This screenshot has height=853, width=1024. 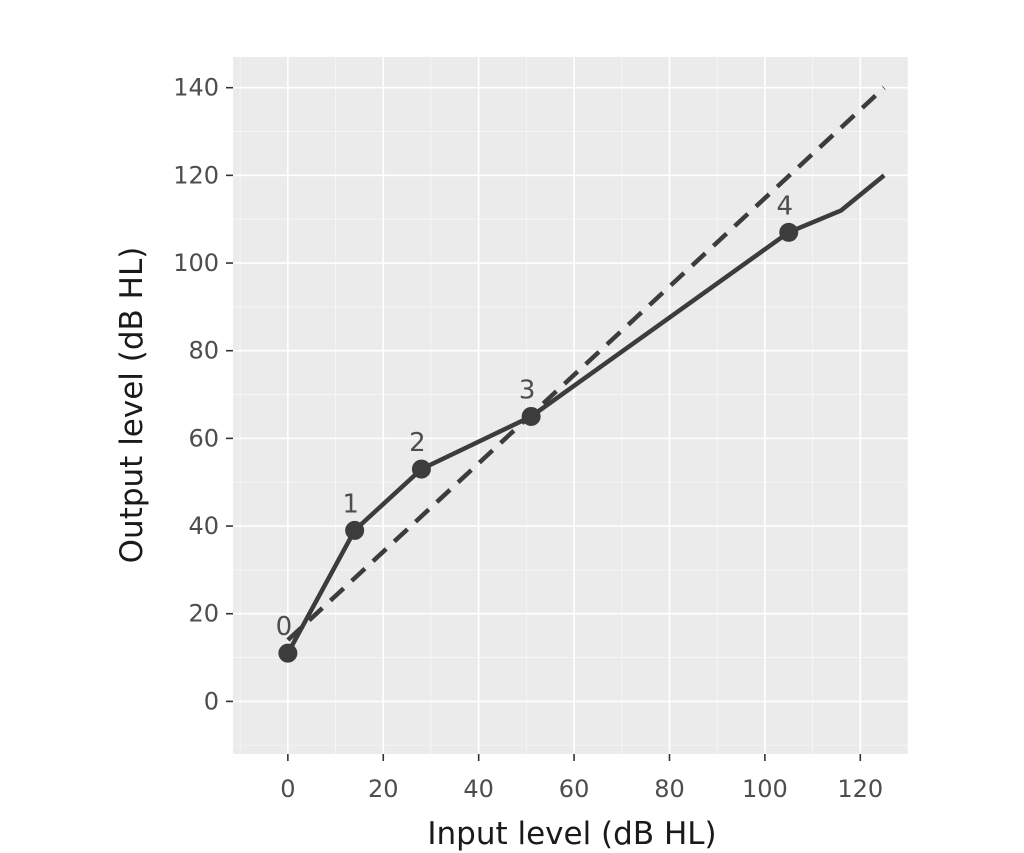 What do you see at coordinates (196, 263) in the screenshot?
I see `y-tick-label: 100` at bounding box center [196, 263].